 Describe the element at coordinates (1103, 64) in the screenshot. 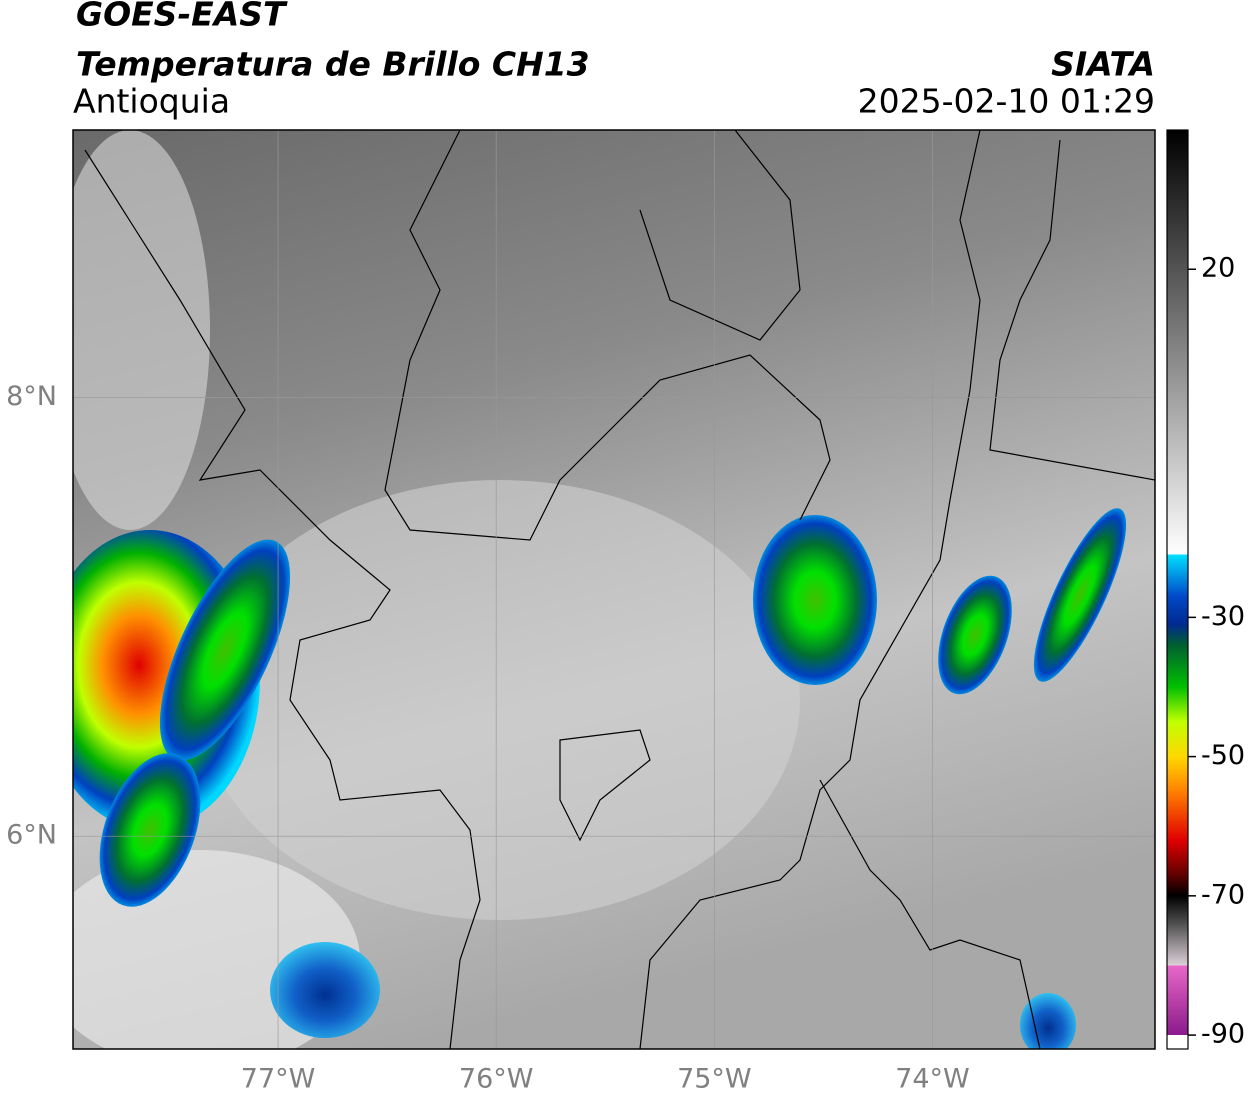

I see `source: SIATA` at that location.